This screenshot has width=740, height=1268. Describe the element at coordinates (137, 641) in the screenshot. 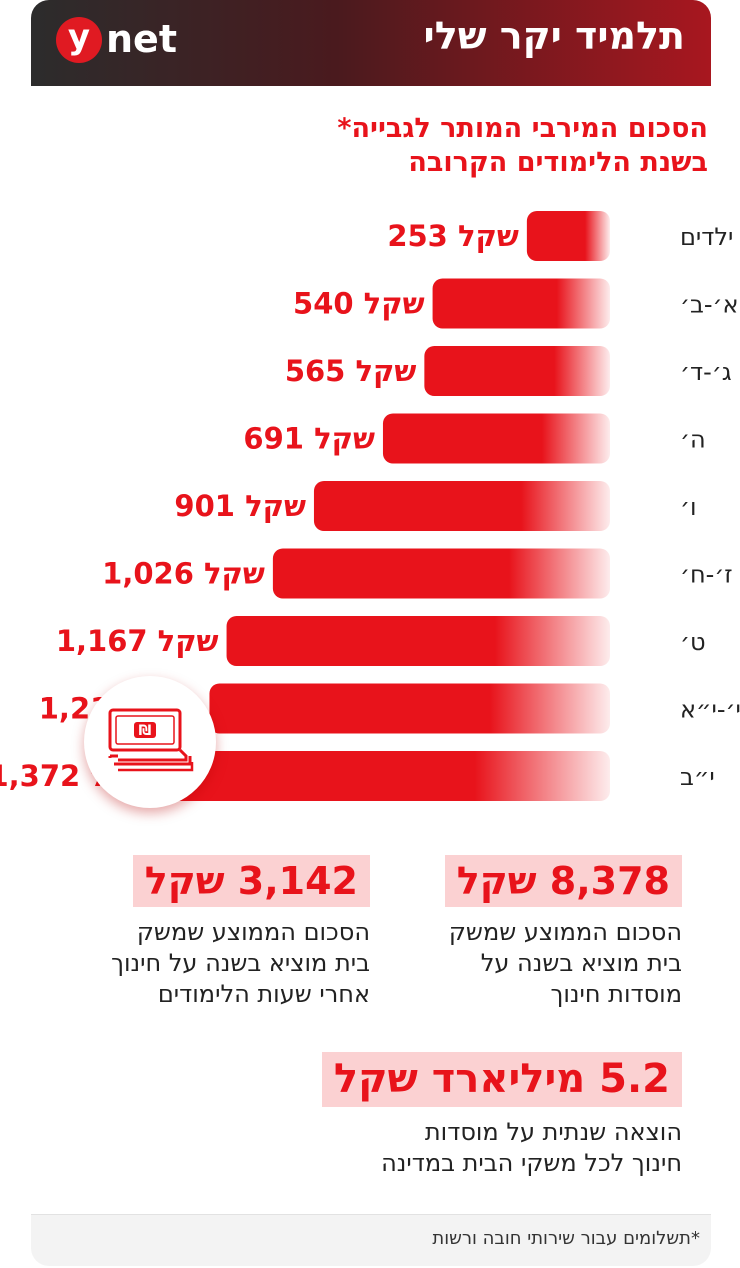

I see `value-label: 1,167 שקל` at that location.